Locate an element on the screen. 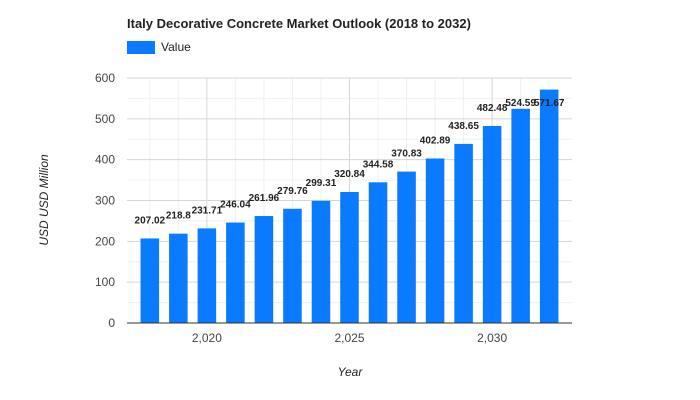 This screenshot has height=400, width=700. legend: Value is located at coordinates (159, 47).